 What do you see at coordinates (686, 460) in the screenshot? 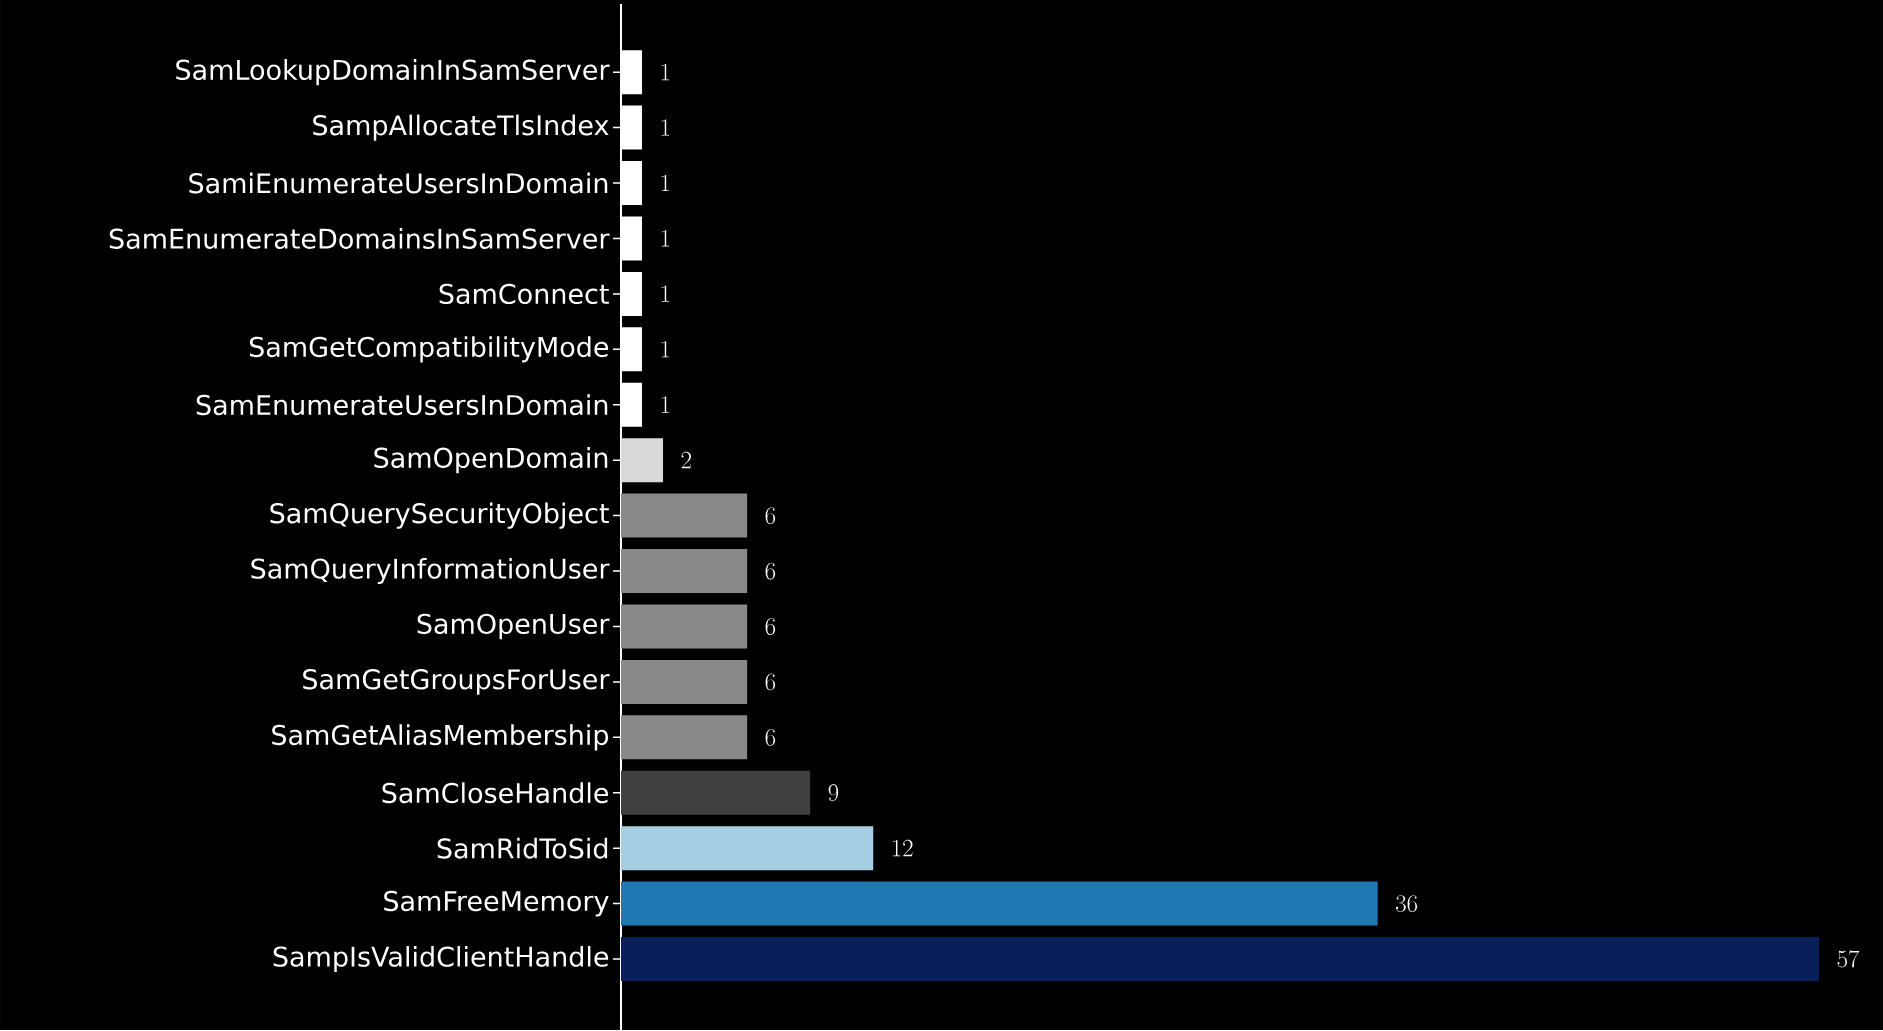
I see `data-label: 2` at bounding box center [686, 460].